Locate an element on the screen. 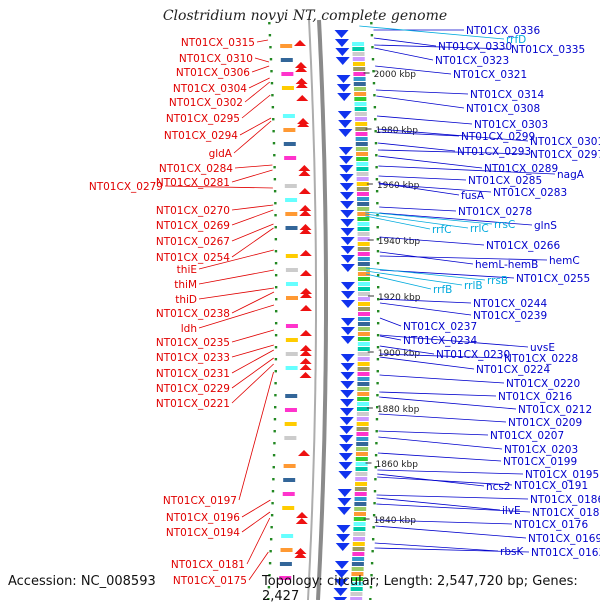 The height and width of the screenshot is (604, 600). left-gene-label: thiE is located at coordinates (187, 270).